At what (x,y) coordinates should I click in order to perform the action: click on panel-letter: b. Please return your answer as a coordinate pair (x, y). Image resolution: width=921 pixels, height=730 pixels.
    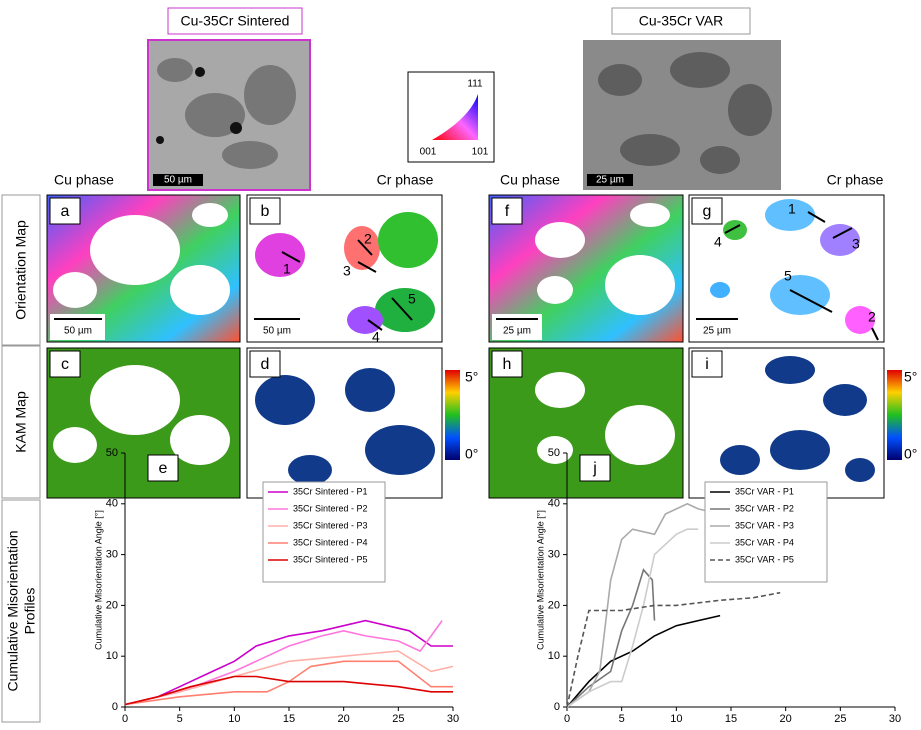
    Looking at the image, I should click on (265, 211).